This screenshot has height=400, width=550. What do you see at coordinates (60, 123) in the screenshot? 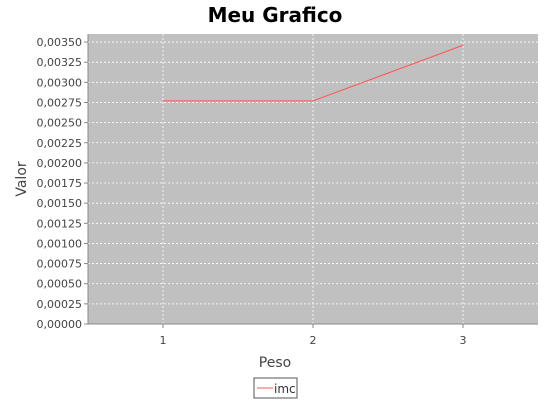
I see `y-tick-label: 0,00250` at bounding box center [60, 123].